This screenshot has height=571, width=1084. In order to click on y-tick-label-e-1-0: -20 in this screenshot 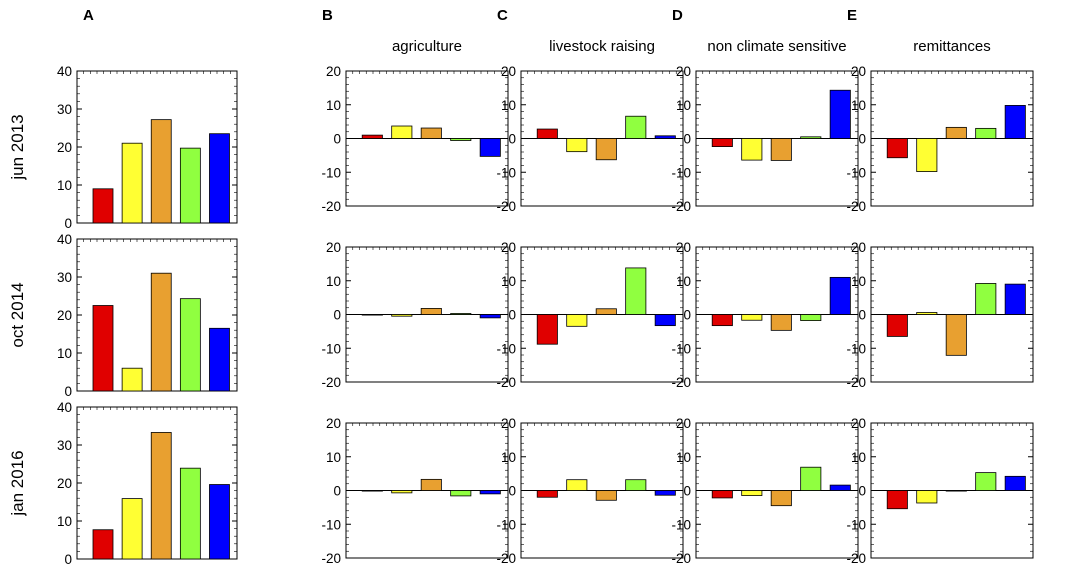, I will do `click(856, 382)`.